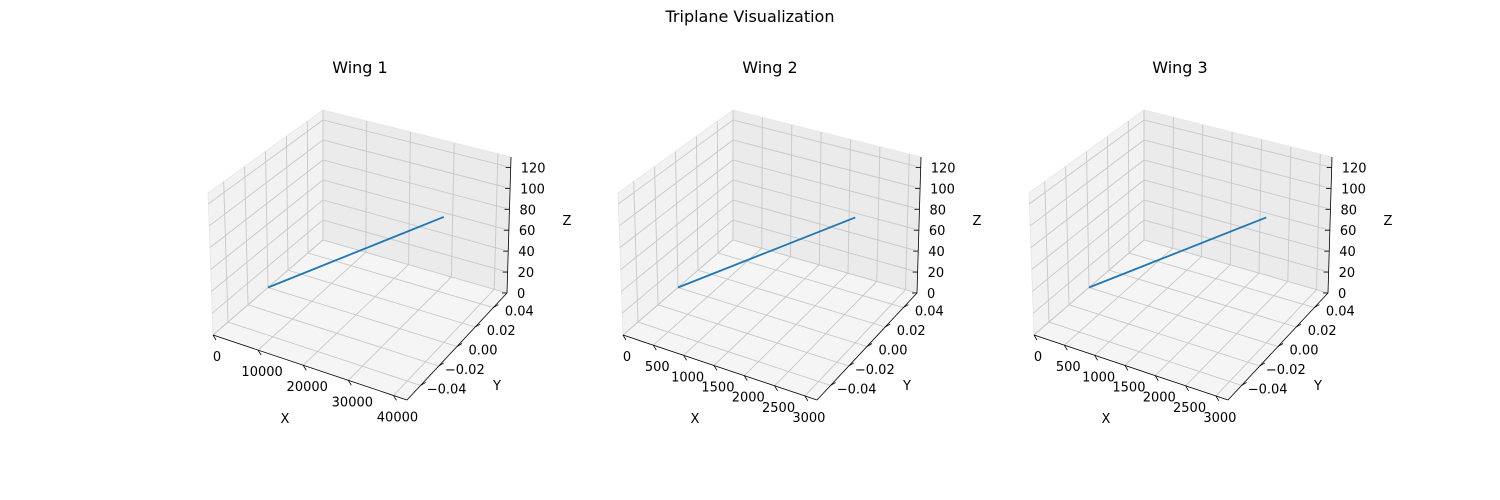 This screenshot has height=500, width=1500. Describe the element at coordinates (657, 367) in the screenshot. I see `x-tick-label: 500` at that location.